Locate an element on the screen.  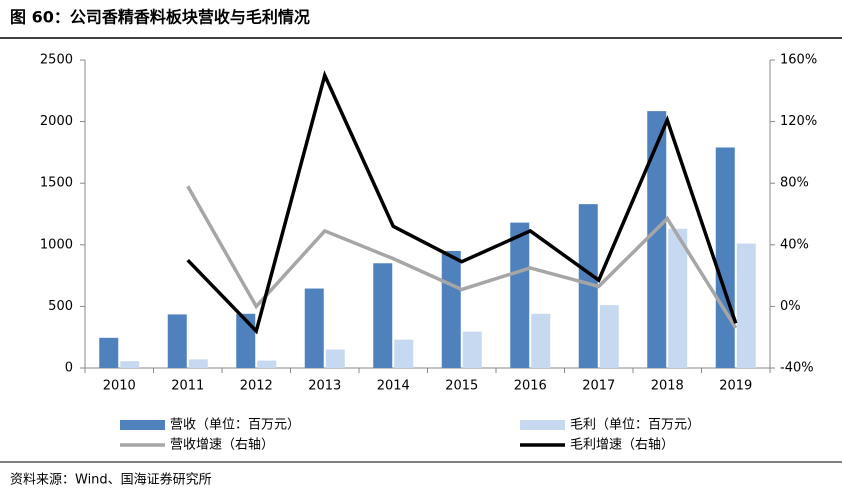
x-tick-label: 2018 is located at coordinates (667, 386).